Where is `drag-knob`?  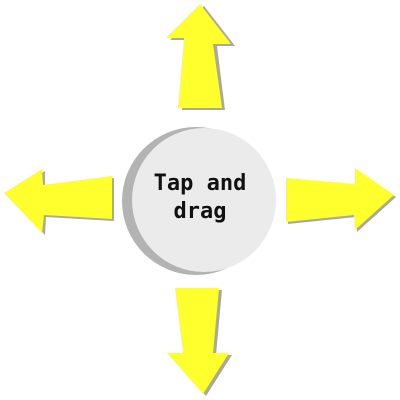 drag-knob is located at coordinates (199, 201).